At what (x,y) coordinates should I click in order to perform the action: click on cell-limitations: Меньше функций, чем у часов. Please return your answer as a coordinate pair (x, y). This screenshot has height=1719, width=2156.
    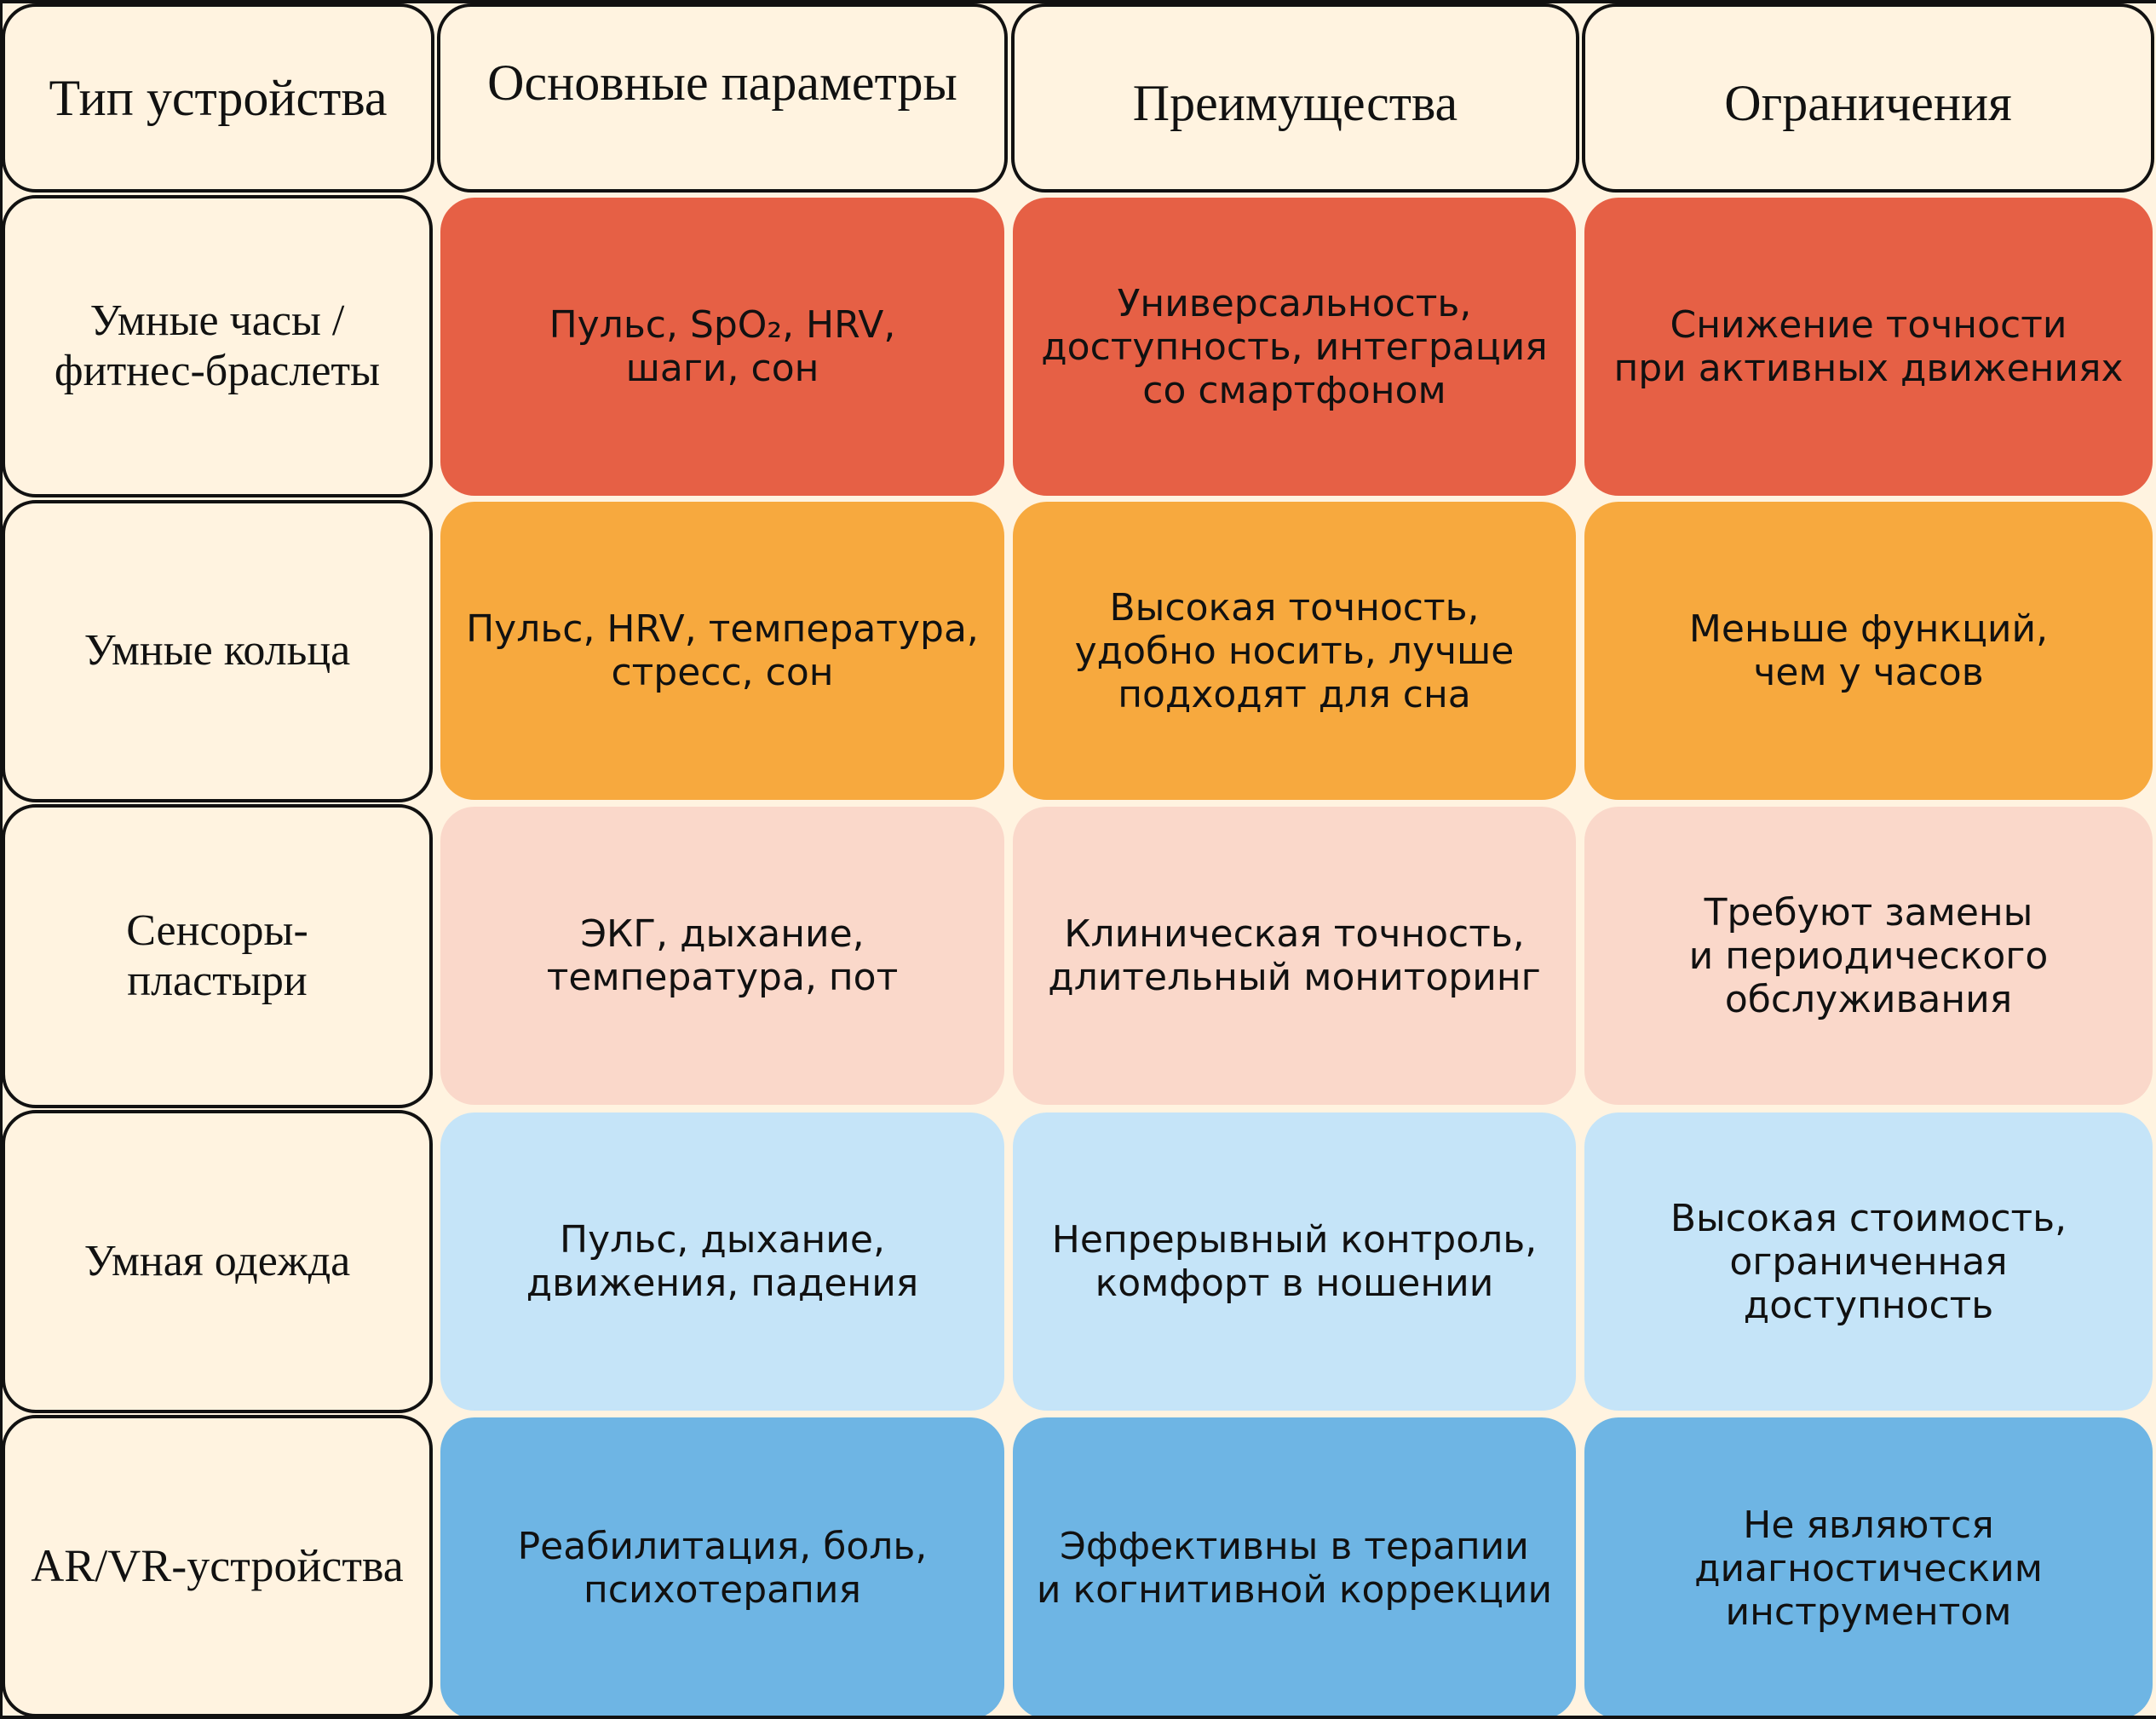
    Looking at the image, I should click on (1868, 651).